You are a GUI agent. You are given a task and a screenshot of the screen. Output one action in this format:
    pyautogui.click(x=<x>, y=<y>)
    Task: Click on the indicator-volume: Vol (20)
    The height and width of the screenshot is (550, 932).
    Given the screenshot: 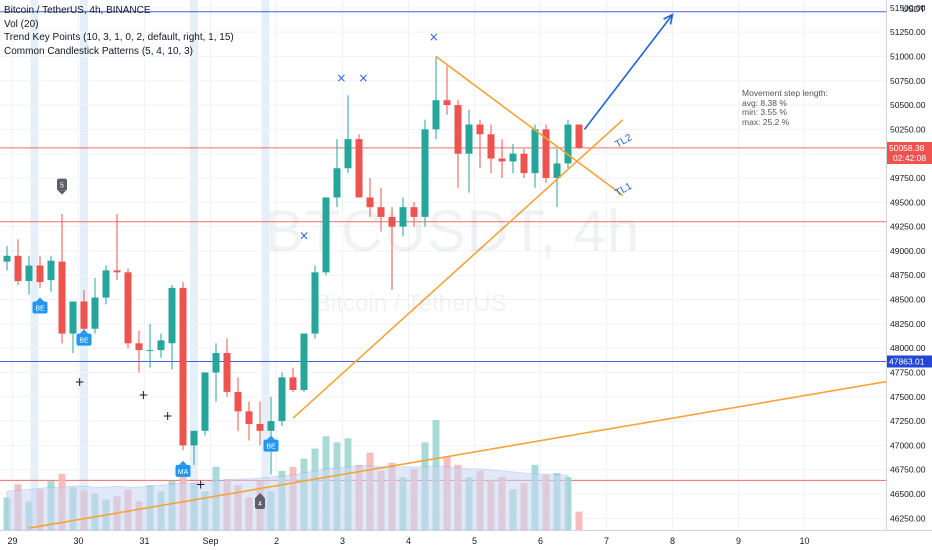 What is the action you would take?
    pyautogui.click(x=21, y=24)
    